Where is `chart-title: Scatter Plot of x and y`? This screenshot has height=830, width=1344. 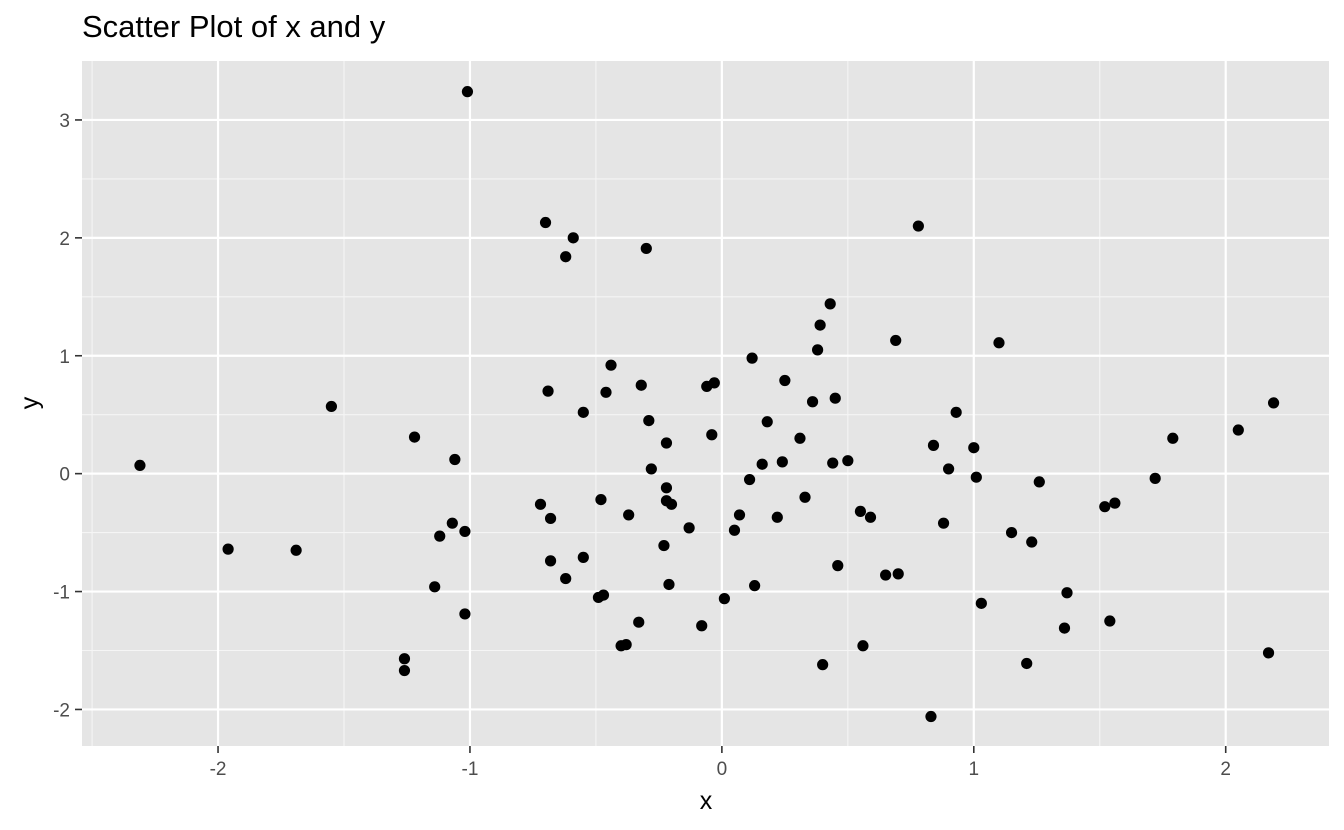
chart-title: Scatter Plot of x and y is located at coordinates (234, 26).